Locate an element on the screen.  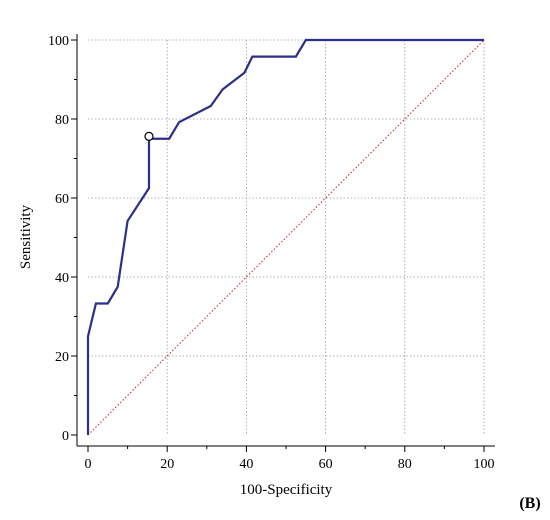
optimal-cutoff-marker is located at coordinates (149, 136).